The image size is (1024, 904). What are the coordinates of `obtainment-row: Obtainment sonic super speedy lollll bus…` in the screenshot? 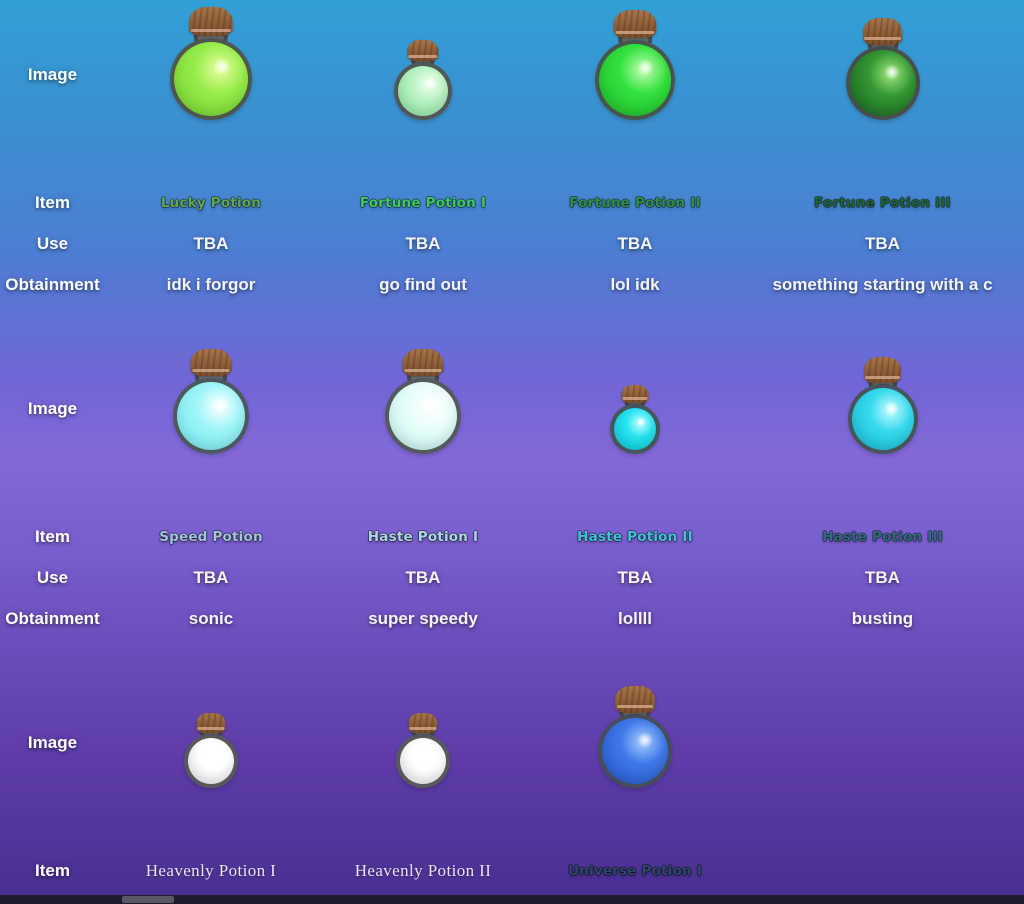 It's located at (512, 618).